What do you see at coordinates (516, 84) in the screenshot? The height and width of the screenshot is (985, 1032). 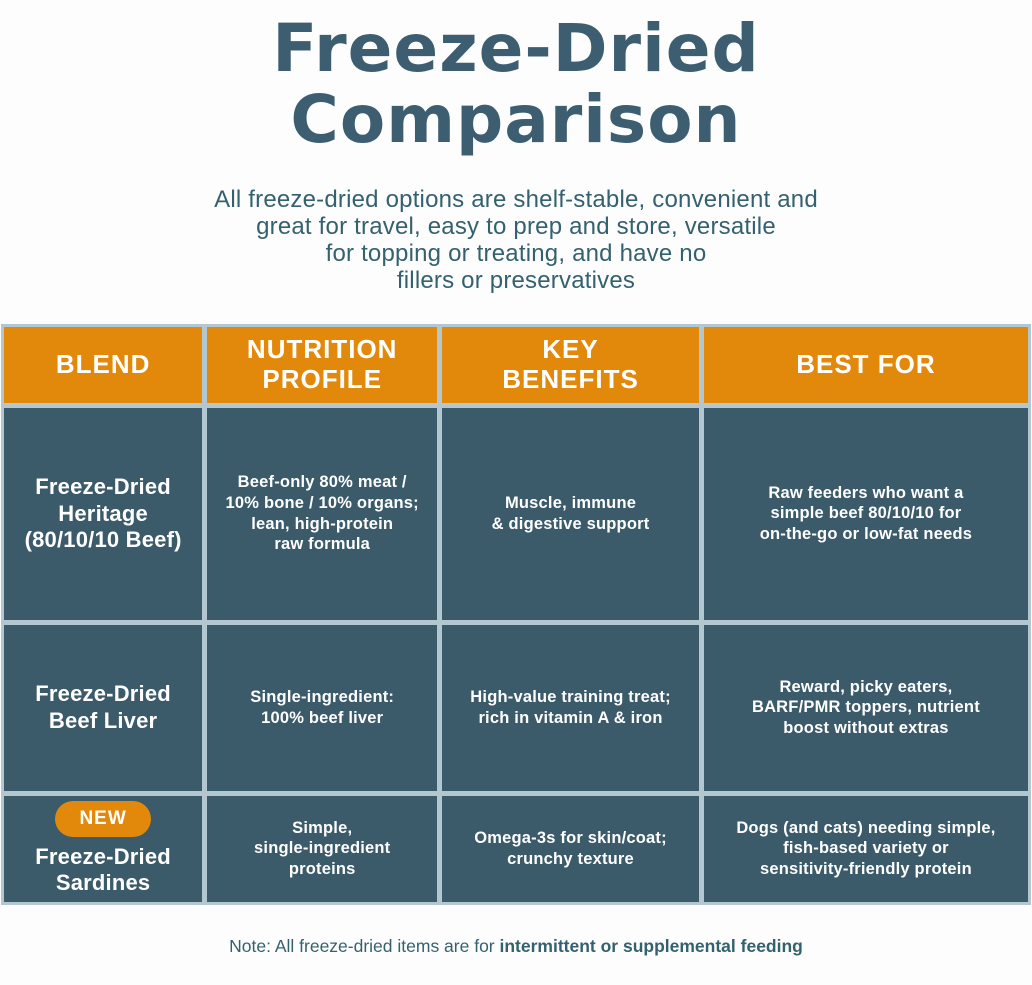 I see `page-title: Freeze-Dried Comparison` at bounding box center [516, 84].